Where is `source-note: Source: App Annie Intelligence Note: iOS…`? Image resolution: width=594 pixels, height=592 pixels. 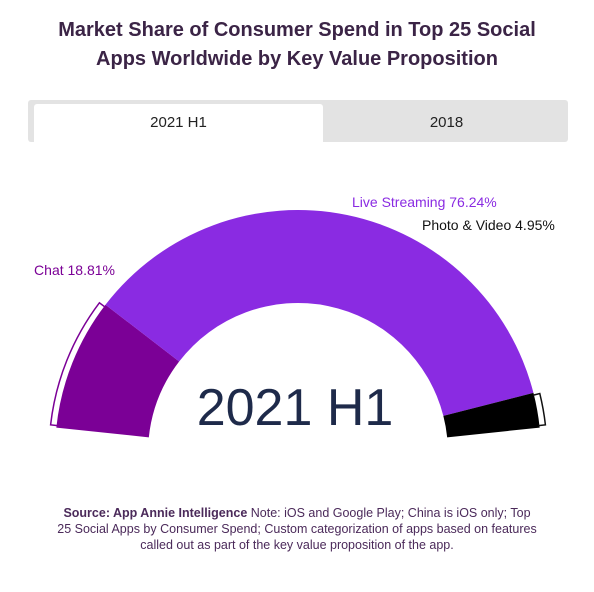 source-note: Source: App Annie Intelligence Note: iOS… is located at coordinates (297, 529).